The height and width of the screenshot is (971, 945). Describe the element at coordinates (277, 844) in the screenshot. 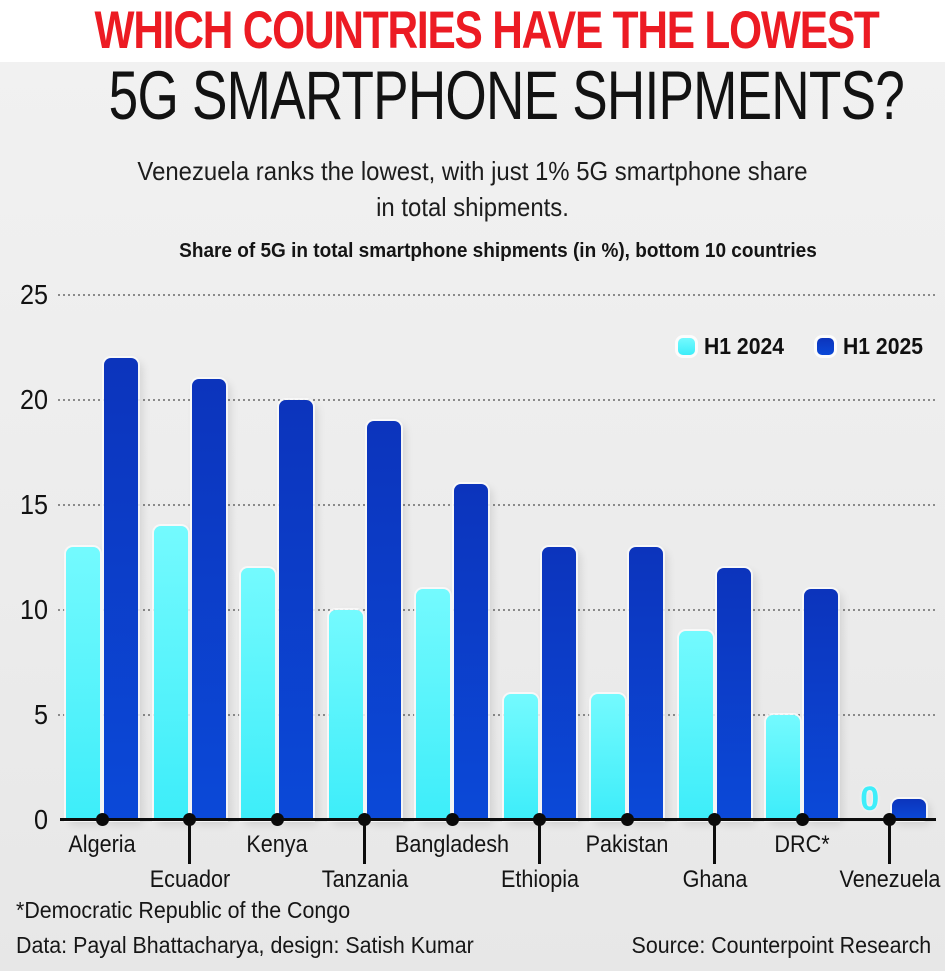

I see `x-category-label: Kenya` at that location.